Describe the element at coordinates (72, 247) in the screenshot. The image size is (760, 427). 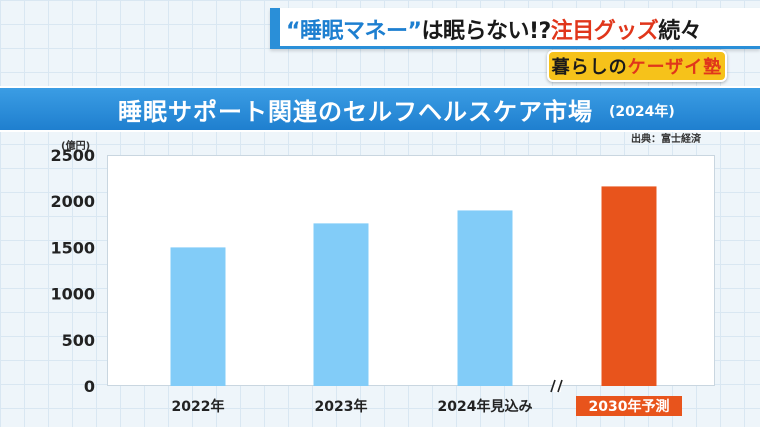
I see `y-tick-label: 1500` at that location.